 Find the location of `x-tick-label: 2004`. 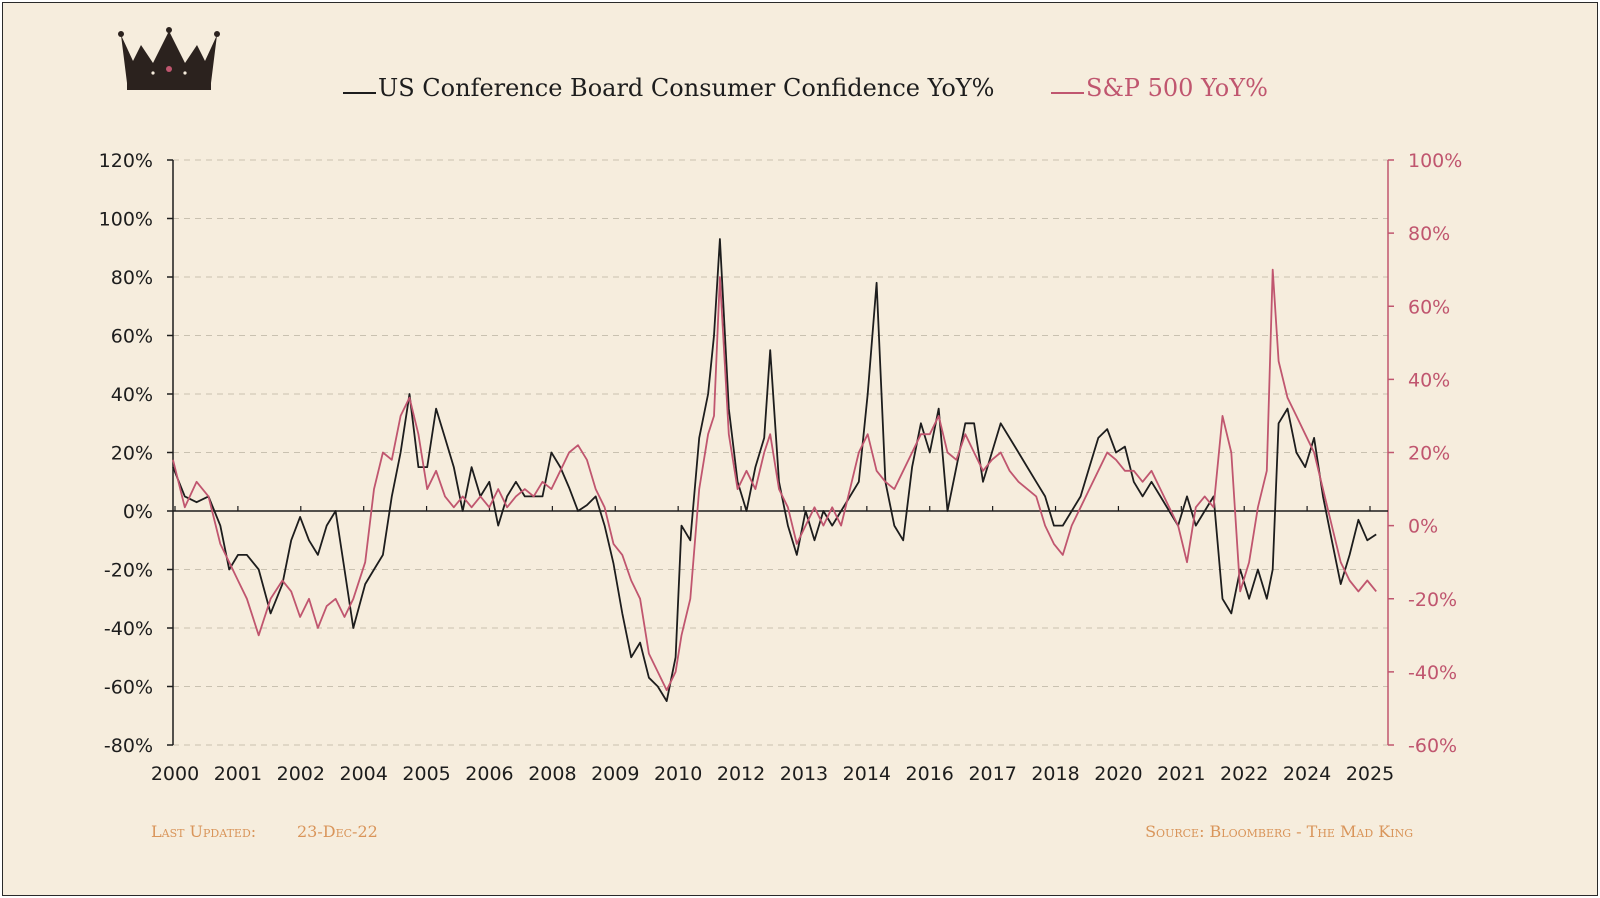

x-tick-label: 2004 is located at coordinates (364, 774).